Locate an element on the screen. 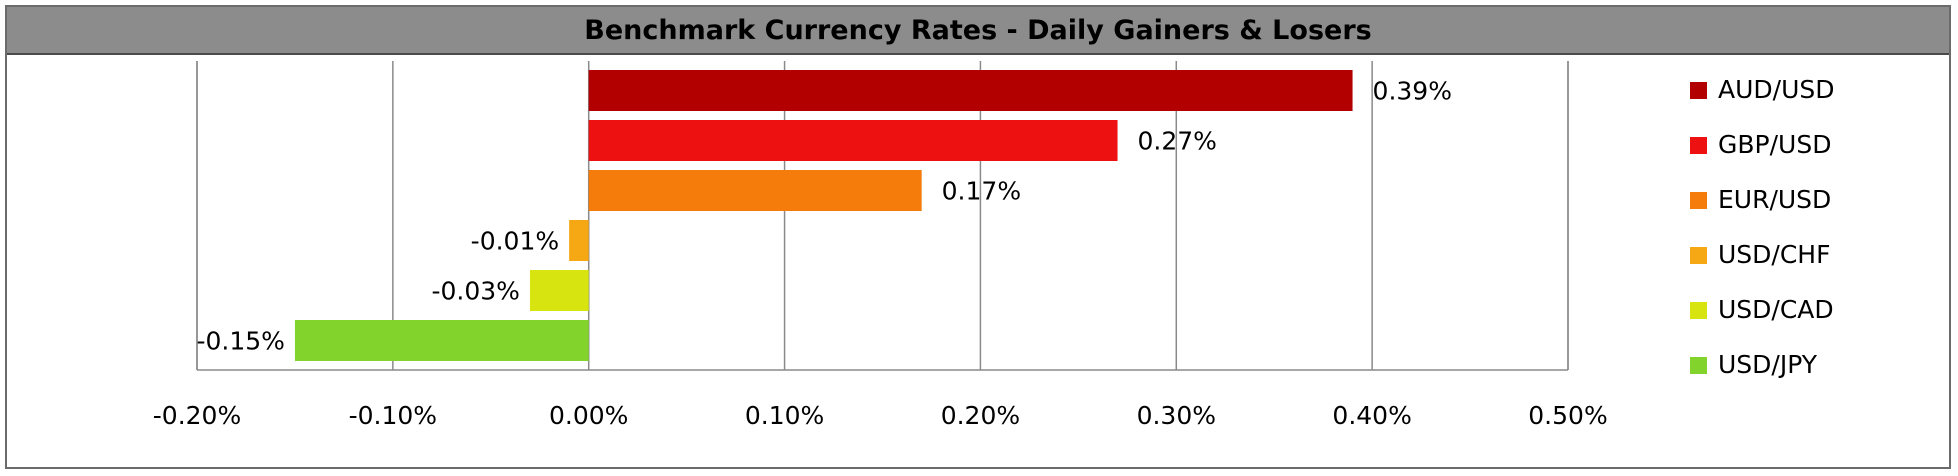 Image resolution: width=1958 pixels, height=476 pixels. legend-label: EUR/USD is located at coordinates (1774, 199).